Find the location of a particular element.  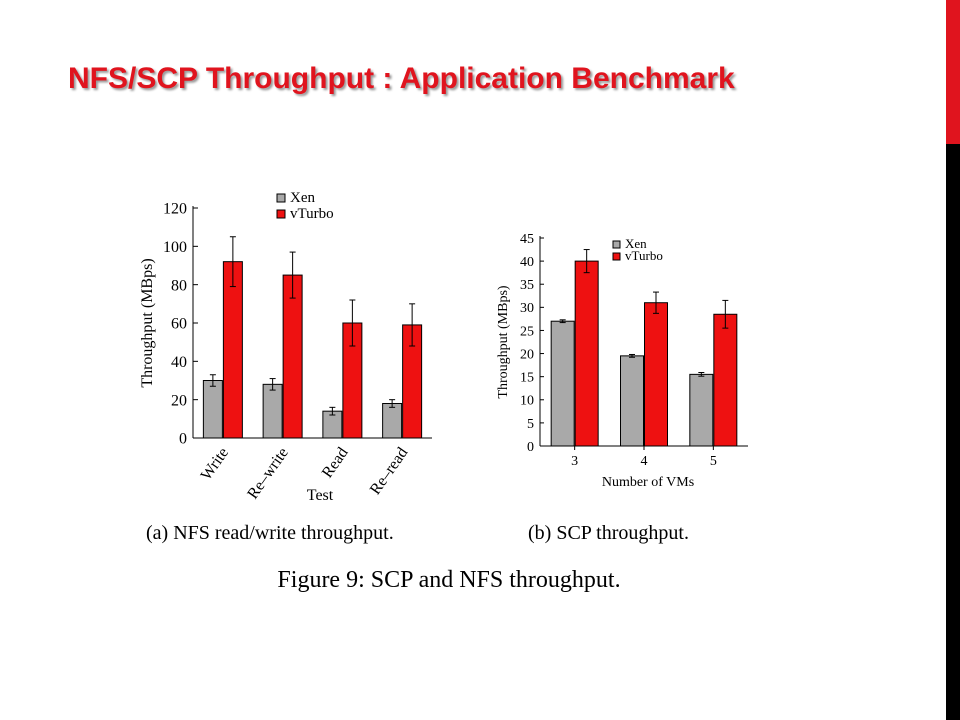

x-axis-label: Test is located at coordinates (320, 495).